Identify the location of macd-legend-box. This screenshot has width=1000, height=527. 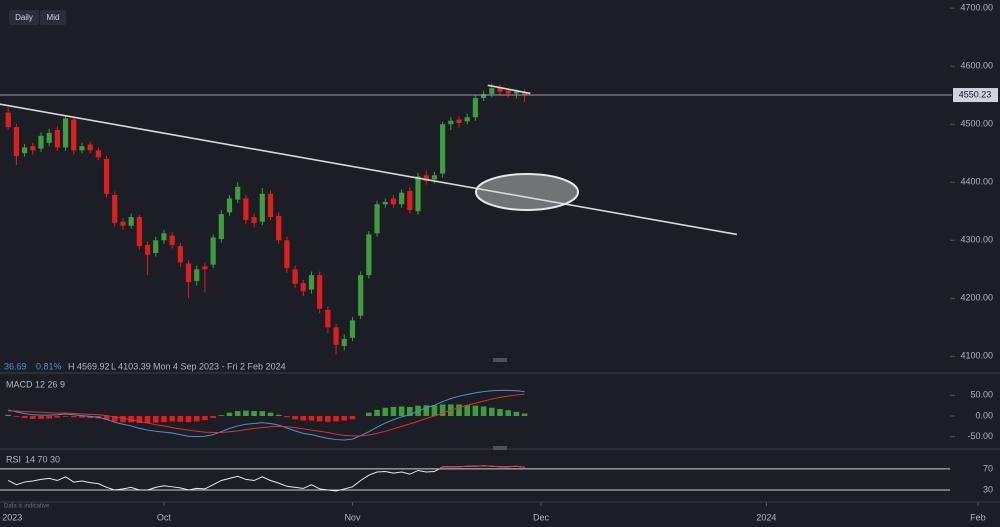
(43, 384).